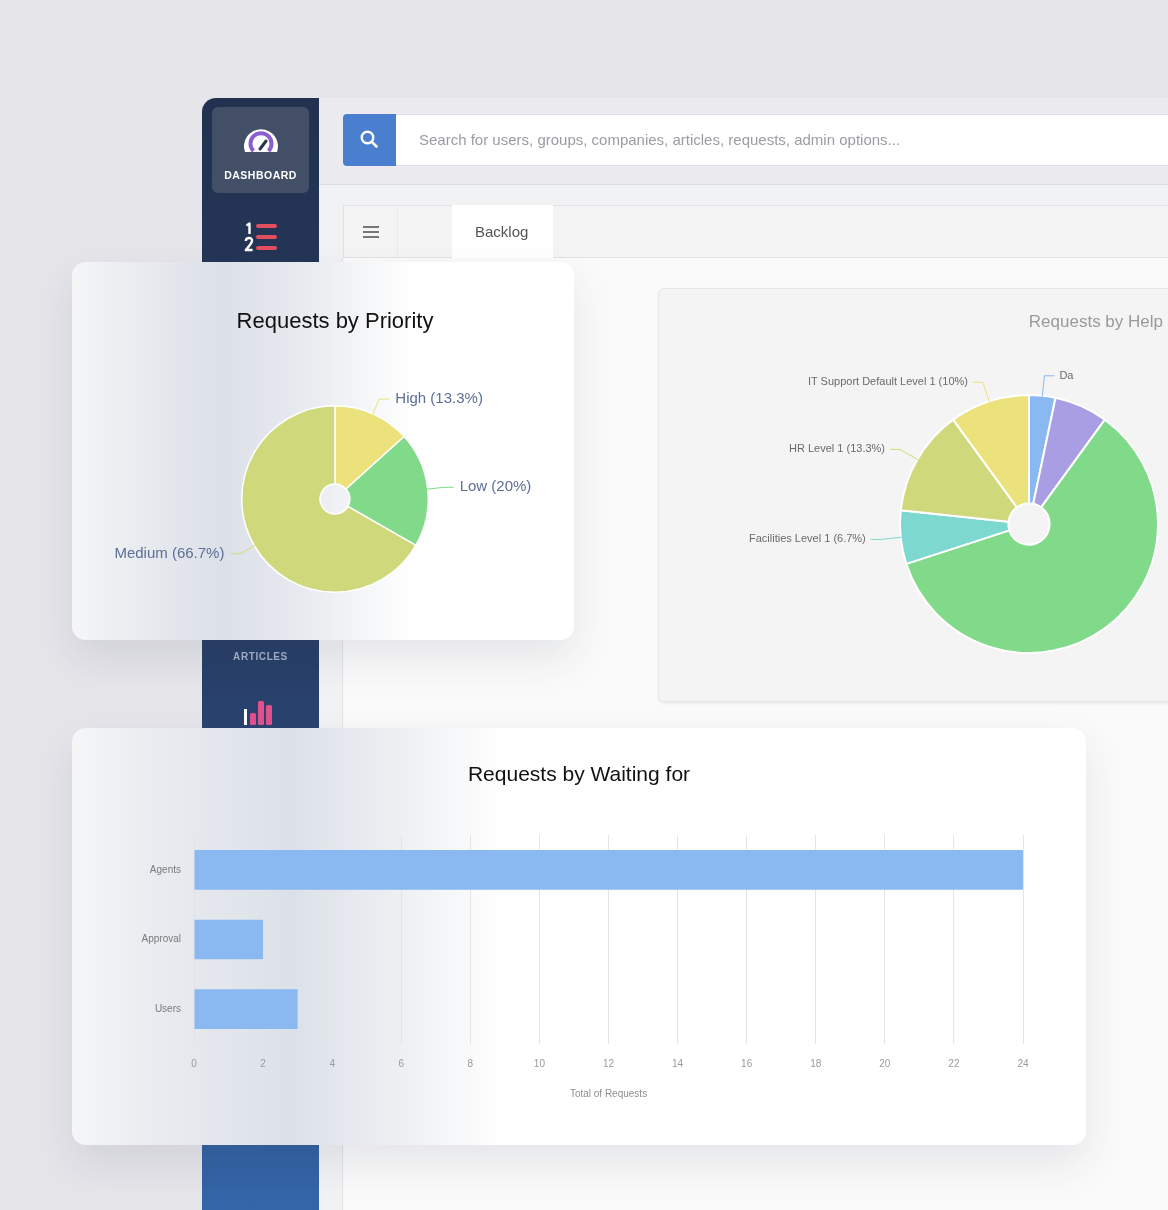 Image resolution: width=1168 pixels, height=1210 pixels. What do you see at coordinates (169, 552) in the screenshot?
I see `slice-label: Medium (66.7%)` at bounding box center [169, 552].